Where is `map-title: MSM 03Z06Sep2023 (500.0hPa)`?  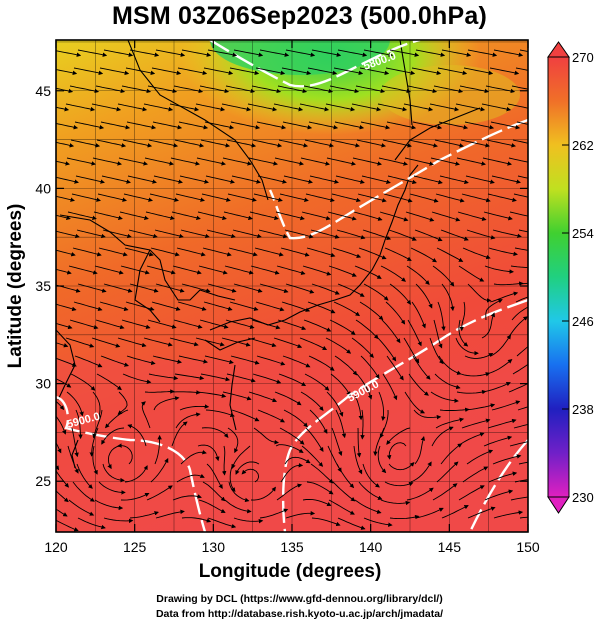
map-title: MSM 03Z06Sep2023 (500.0hPa) is located at coordinates (299, 16).